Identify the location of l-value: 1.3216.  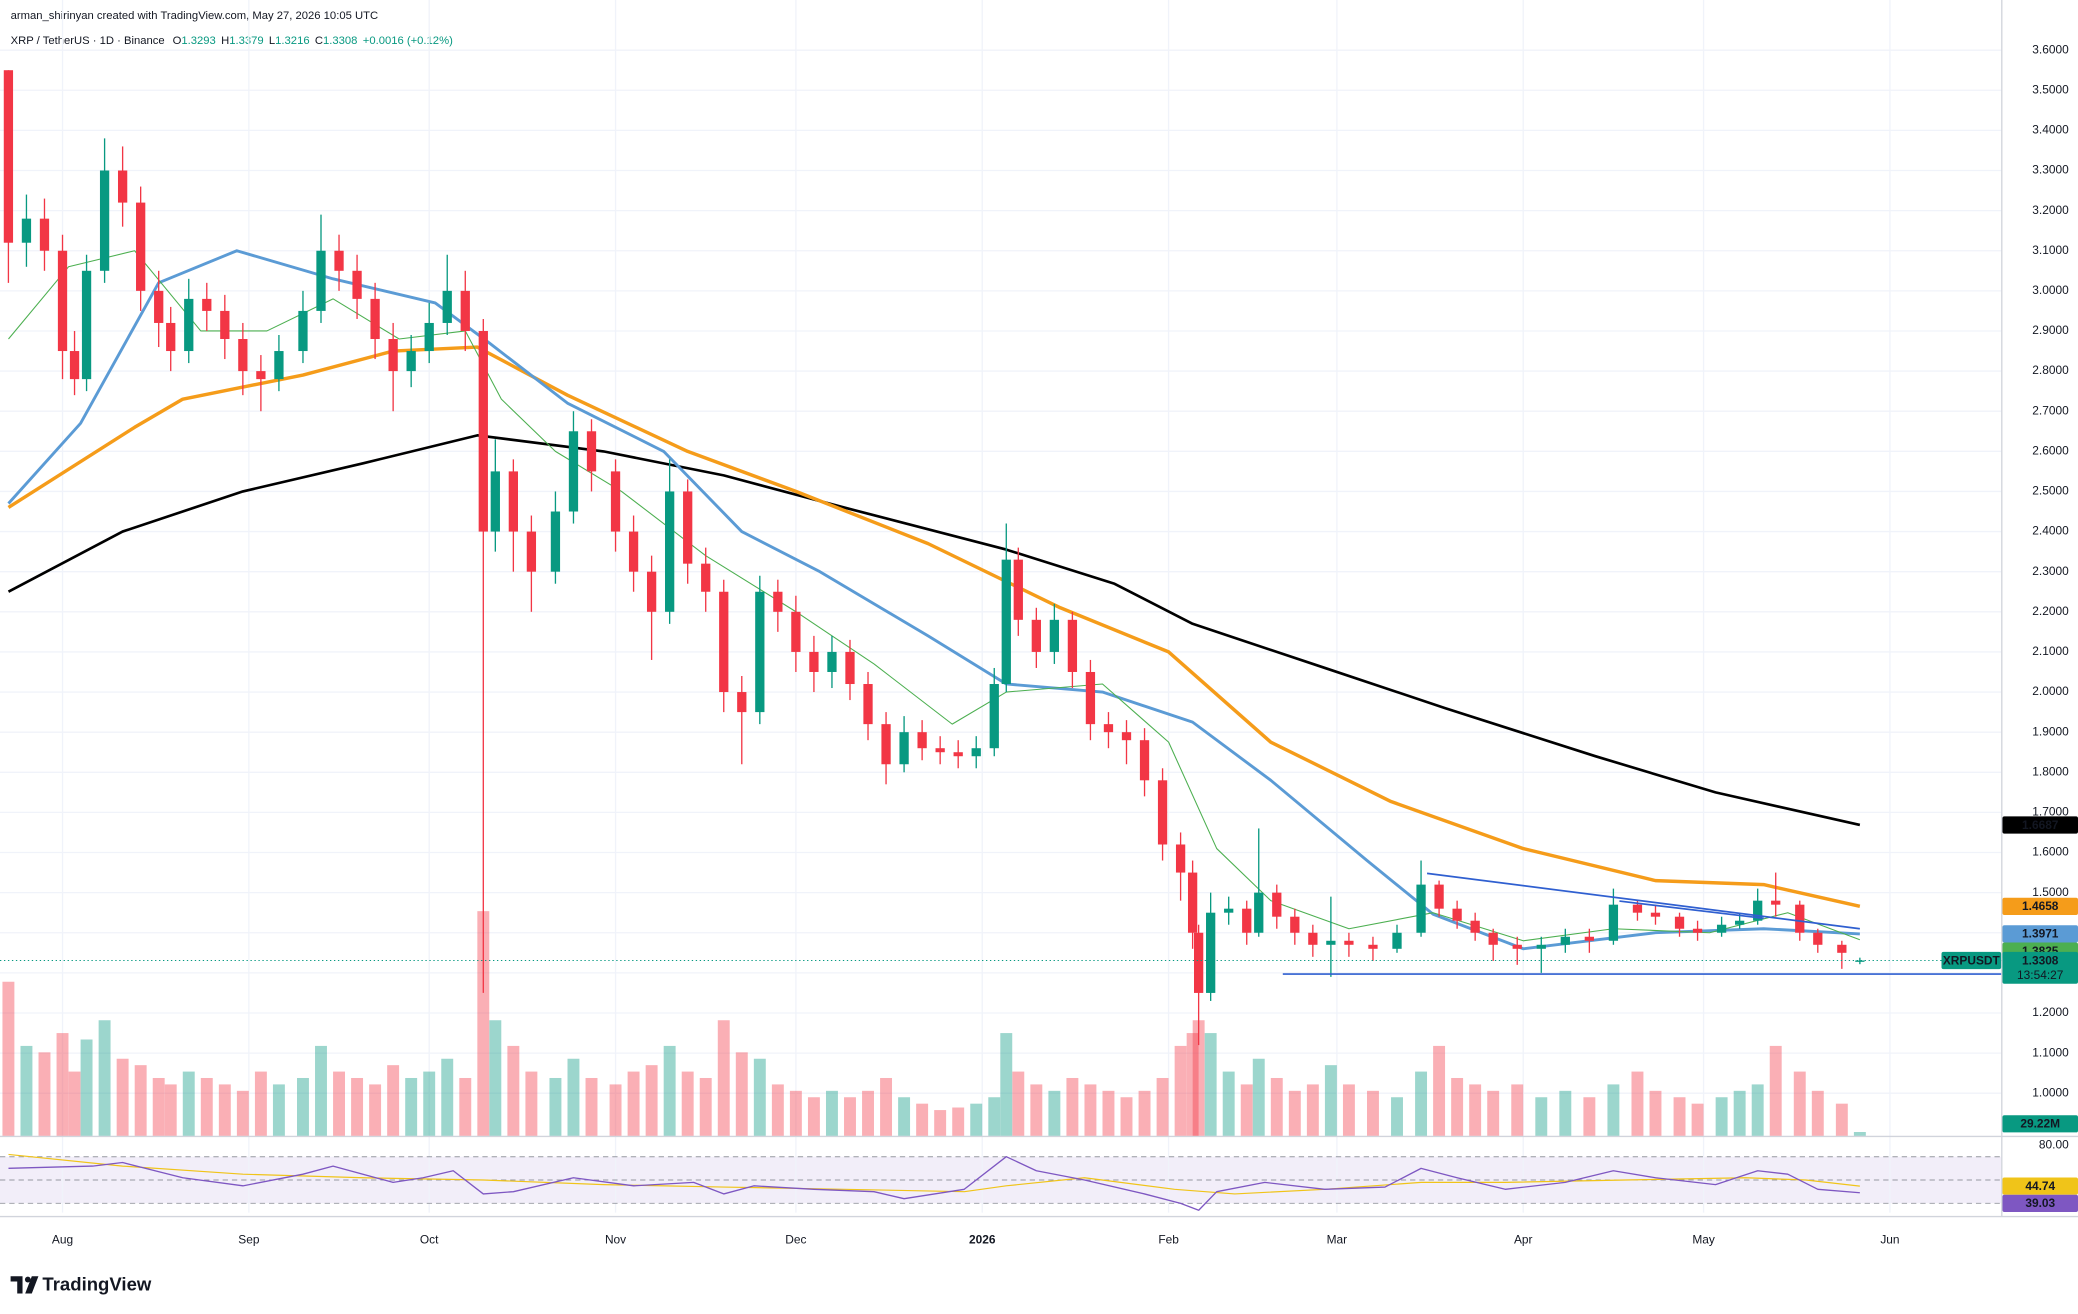
(292, 41).